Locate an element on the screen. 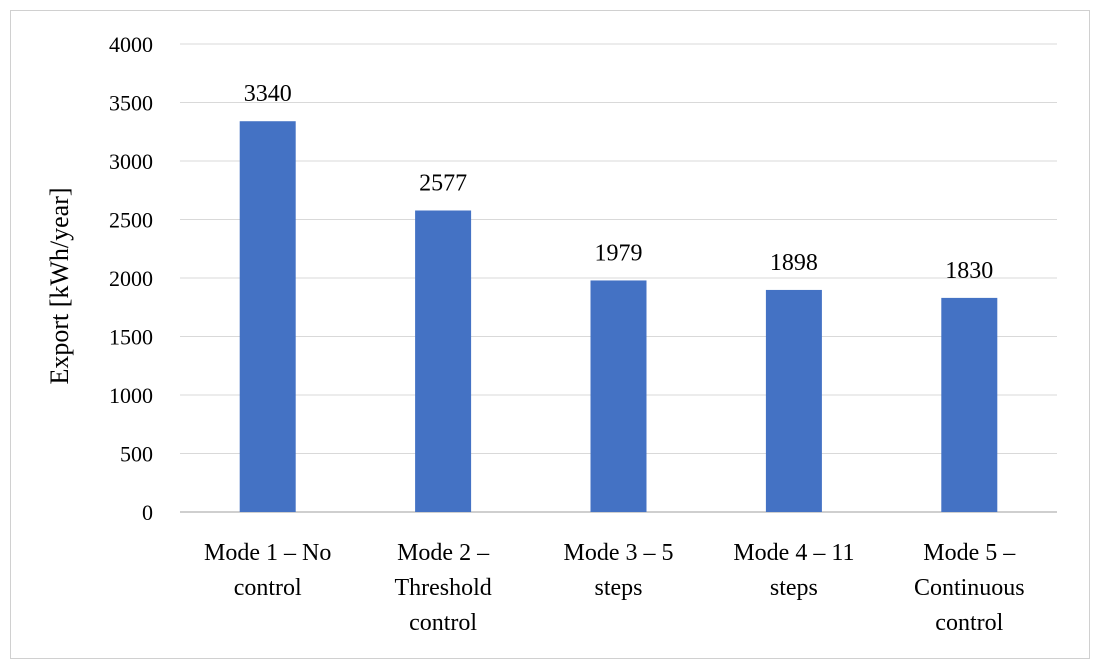 This screenshot has height=669, width=1100. y-axis-ticks: 0 500 1000 1500 2000 2500 3000 3500 4000 is located at coordinates (131, 278).